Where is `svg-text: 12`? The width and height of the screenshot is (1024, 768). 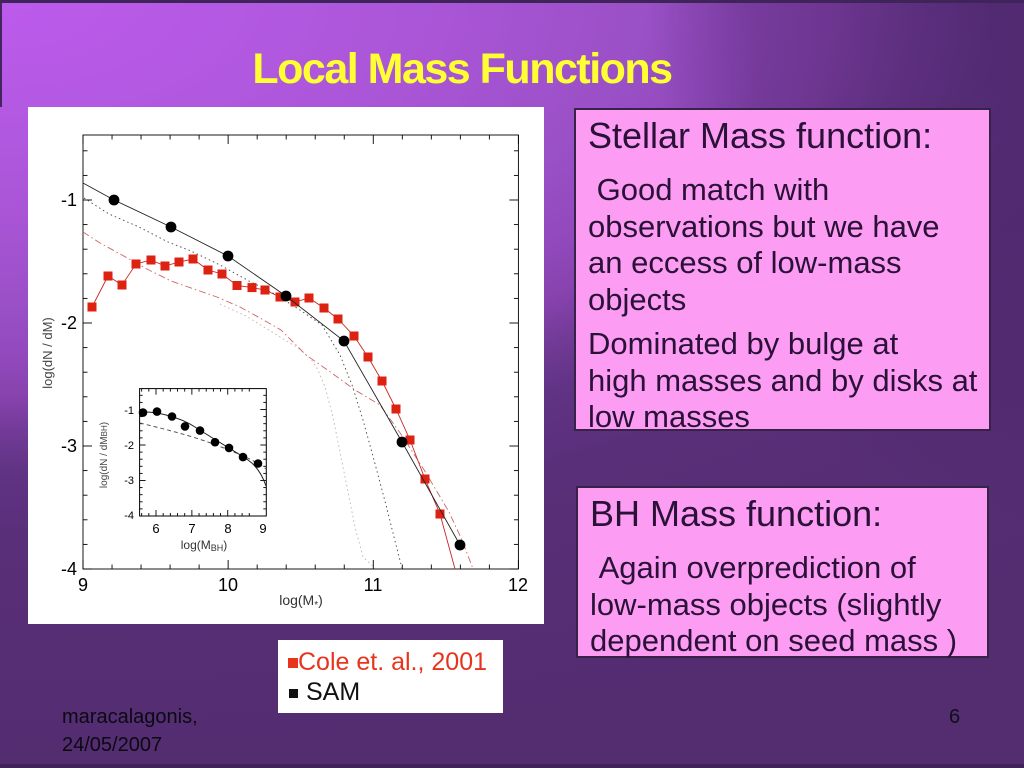 svg-text: 12 is located at coordinates (518, 585).